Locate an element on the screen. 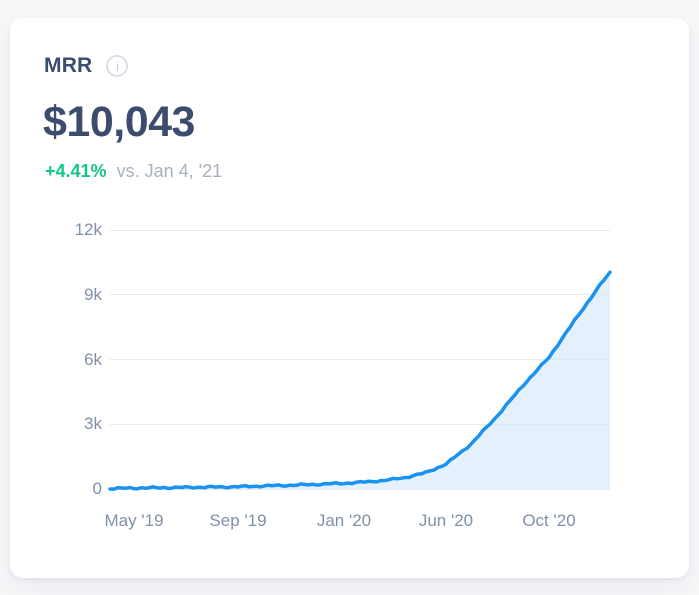  x-axis: May '19 Sep '19 Jan '20 Jun '20 Oct '20 is located at coordinates (357, 522).